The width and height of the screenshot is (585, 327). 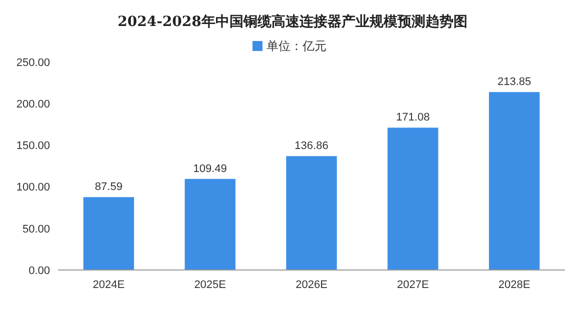 What do you see at coordinates (293, 21) in the screenshot?
I see `chart-title: 2024-2028年中国铜缆高速连接器产业规模预测趋势图` at bounding box center [293, 21].